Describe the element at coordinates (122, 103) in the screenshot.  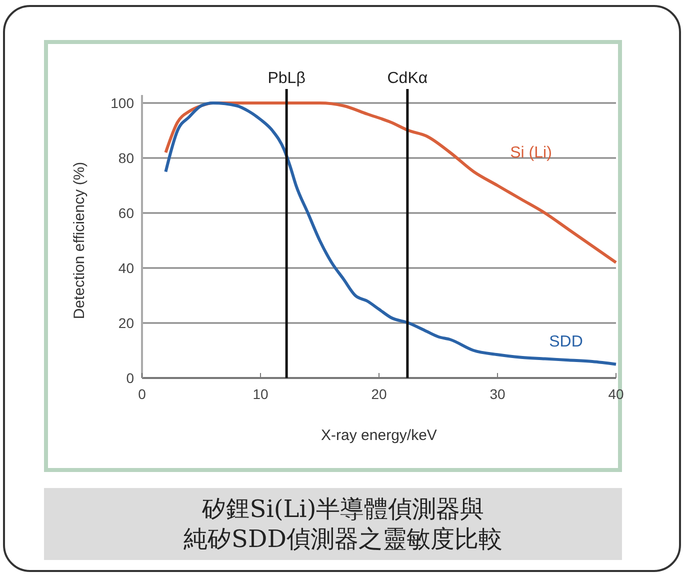
I see `y-tick-label: 100` at that location.